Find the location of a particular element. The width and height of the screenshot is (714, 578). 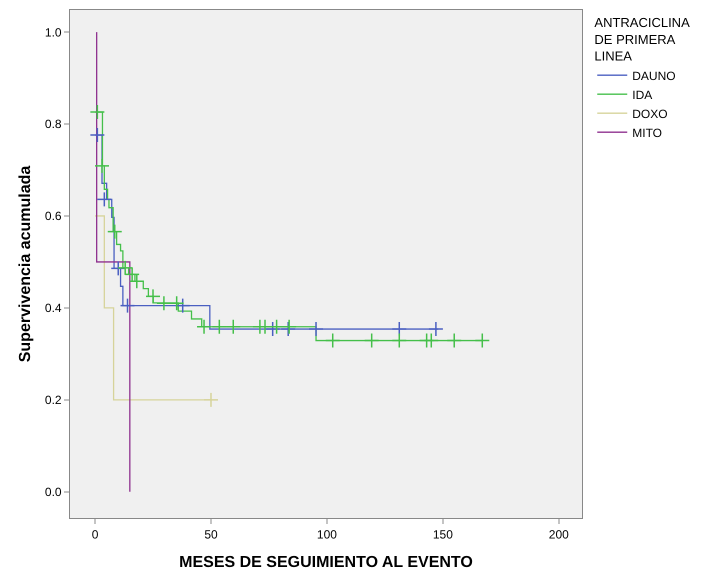

y-axis-title: Supervivencia acumulada is located at coordinates (25, 264).